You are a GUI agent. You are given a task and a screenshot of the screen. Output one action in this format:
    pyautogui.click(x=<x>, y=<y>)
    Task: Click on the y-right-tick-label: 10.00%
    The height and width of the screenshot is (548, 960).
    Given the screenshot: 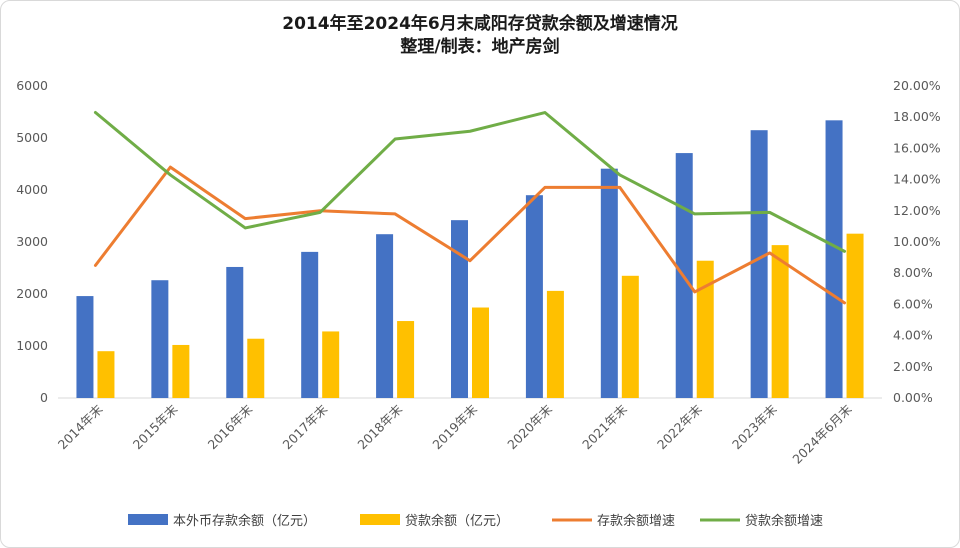 What is the action you would take?
    pyautogui.click(x=917, y=241)
    